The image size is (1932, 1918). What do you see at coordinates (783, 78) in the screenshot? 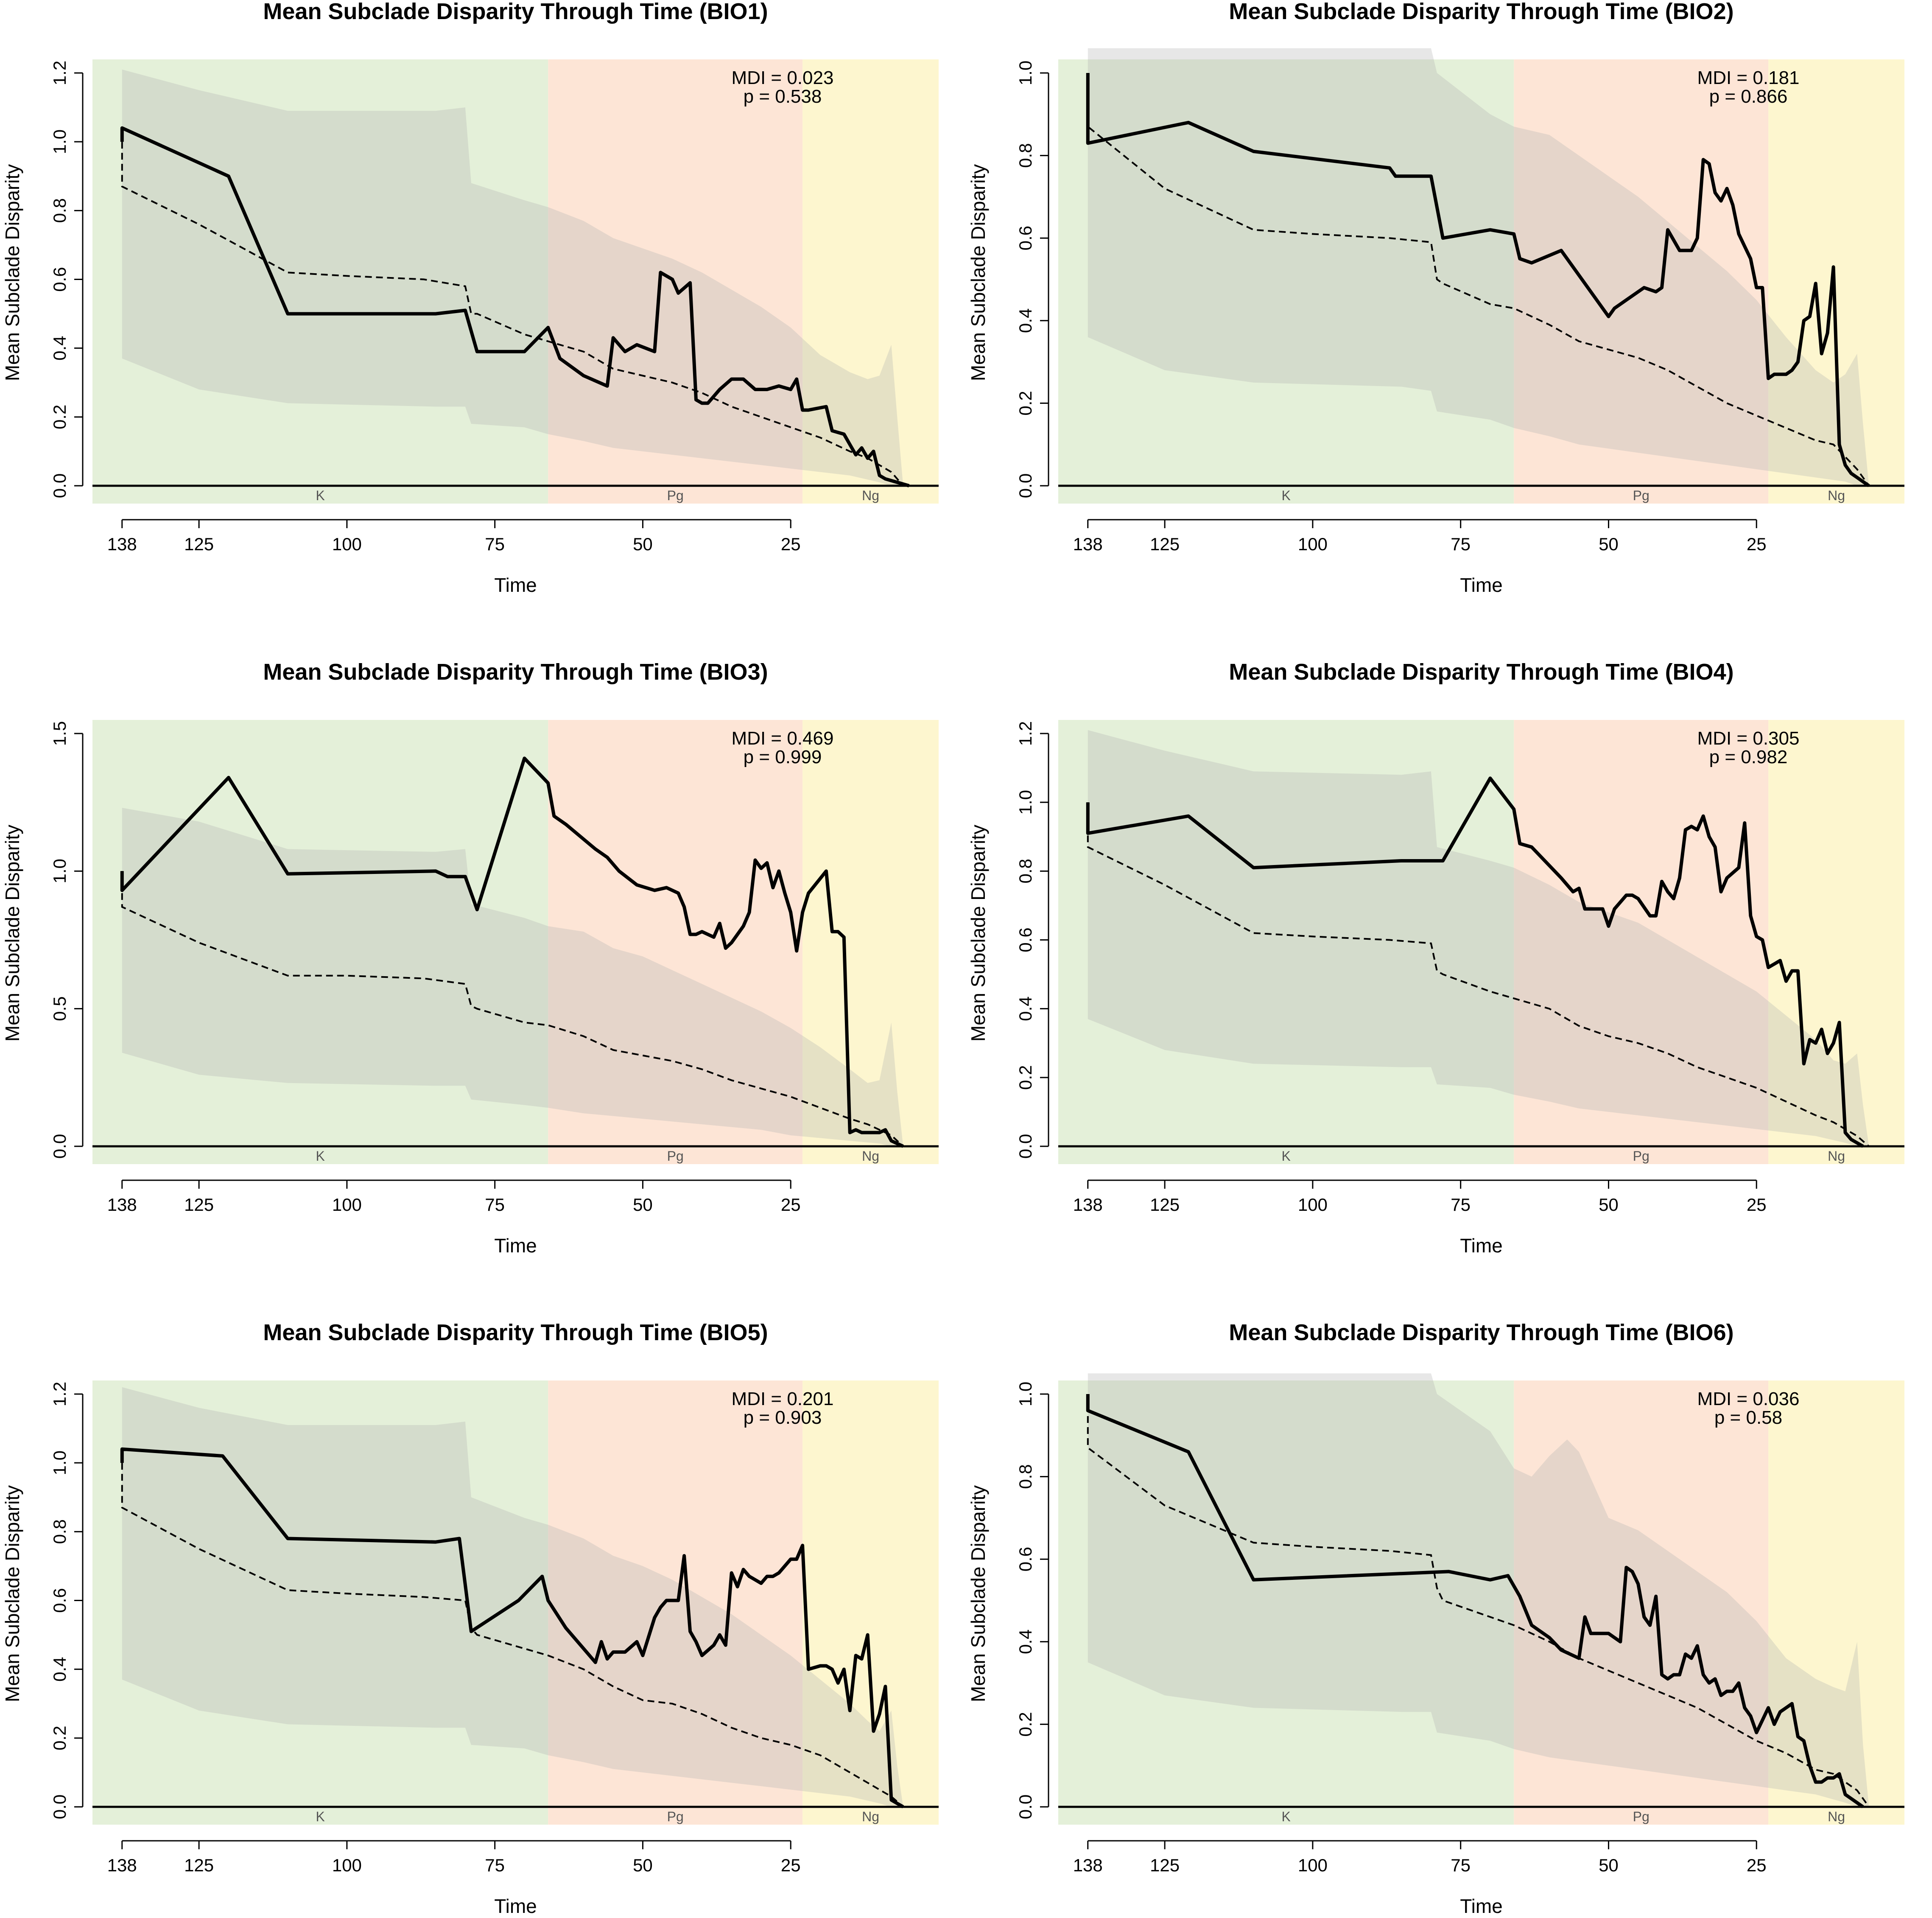
I see `mdi-annotation: MDI = 0.023` at bounding box center [783, 78].